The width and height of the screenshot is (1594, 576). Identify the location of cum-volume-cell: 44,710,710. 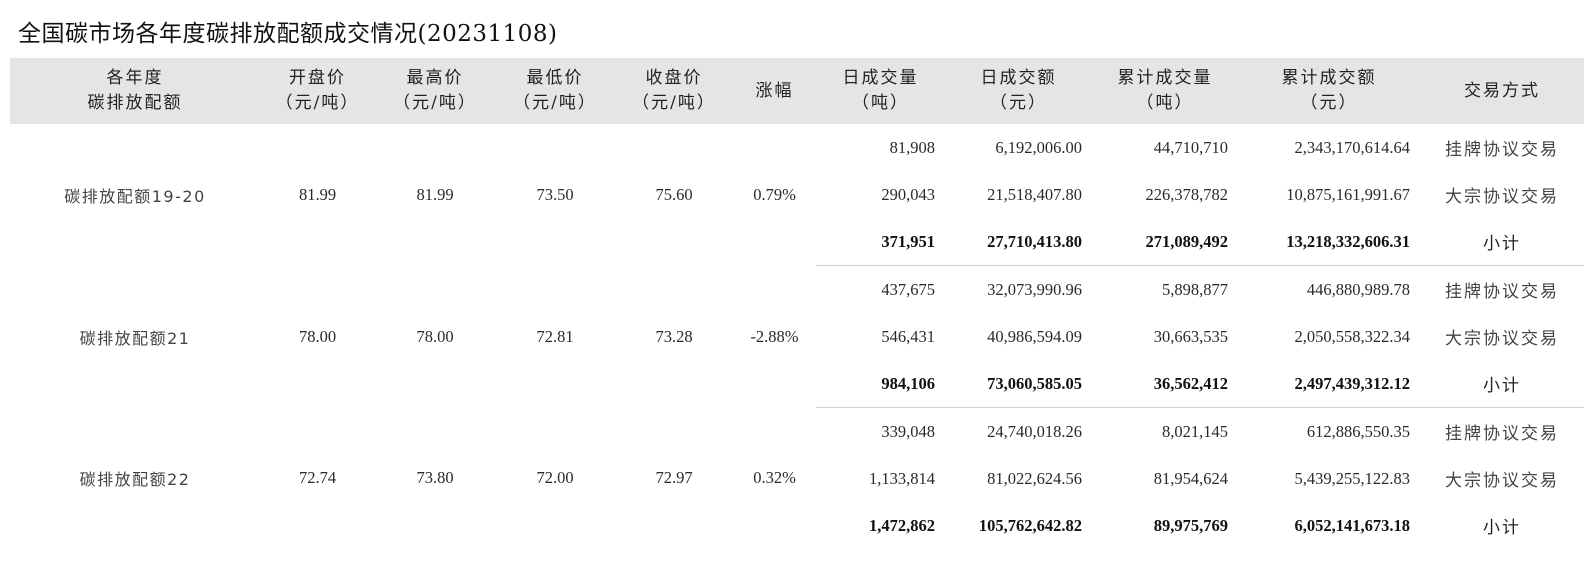
(1190, 147).